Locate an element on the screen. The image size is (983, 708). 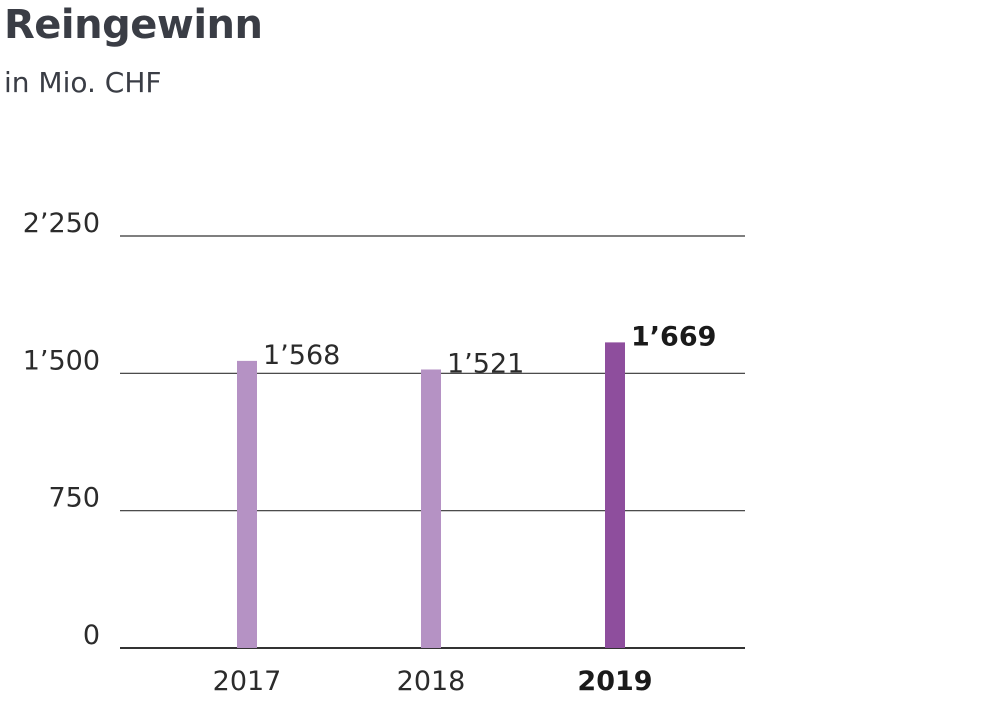
x-axis-ticks: 2017 2018 2019 is located at coordinates (433, 681).